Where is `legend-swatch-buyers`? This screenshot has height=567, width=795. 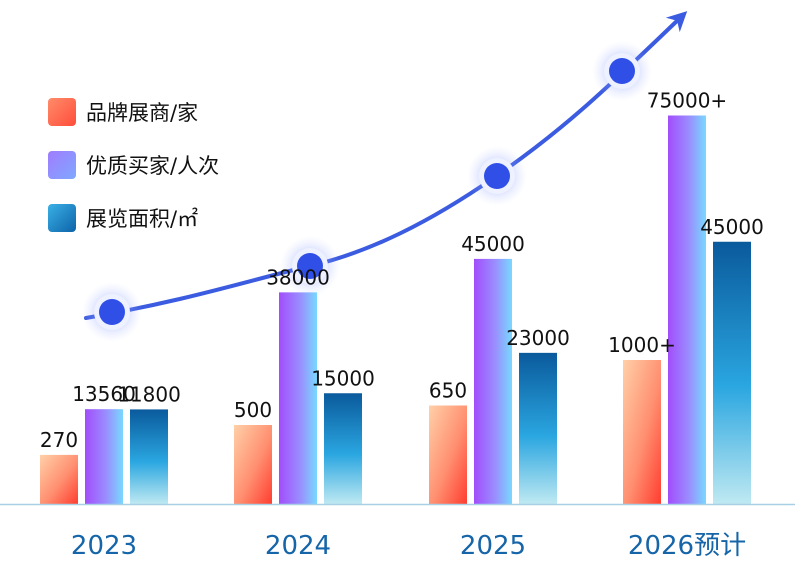 legend-swatch-buyers is located at coordinates (62, 165).